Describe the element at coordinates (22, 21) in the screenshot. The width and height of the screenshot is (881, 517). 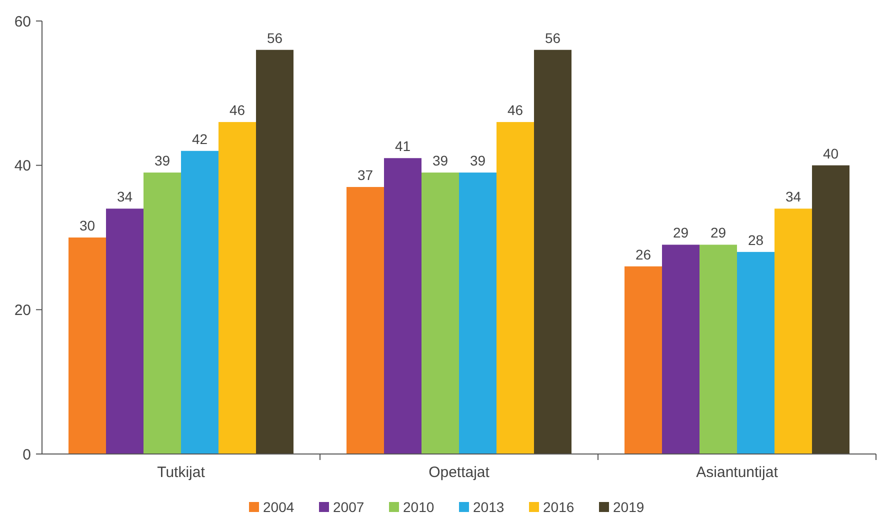
I see `y-tick-label: 60` at that location.